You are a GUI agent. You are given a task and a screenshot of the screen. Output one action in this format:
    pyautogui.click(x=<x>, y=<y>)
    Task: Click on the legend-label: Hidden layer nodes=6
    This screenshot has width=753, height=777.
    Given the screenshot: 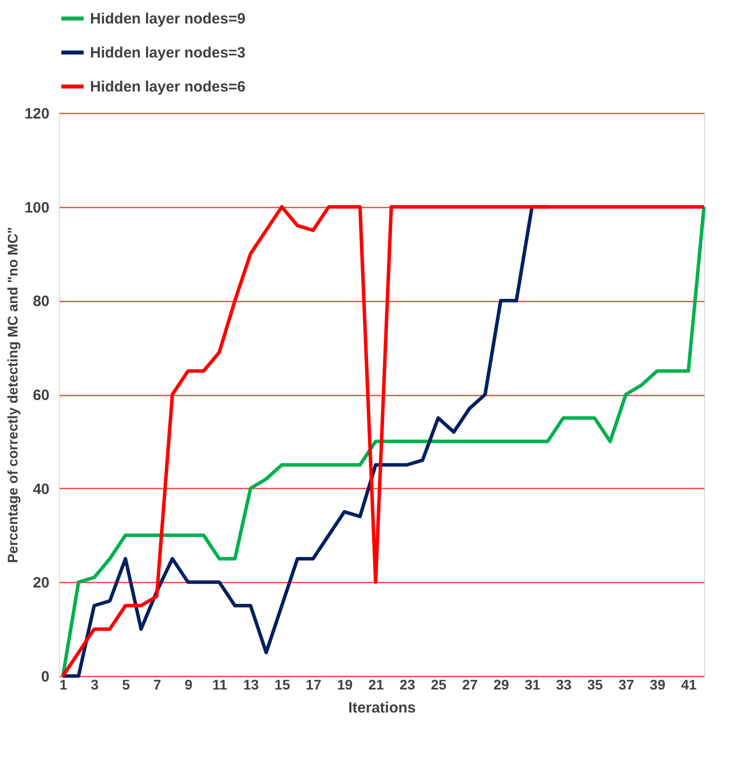 What is the action you would take?
    pyautogui.click(x=168, y=87)
    